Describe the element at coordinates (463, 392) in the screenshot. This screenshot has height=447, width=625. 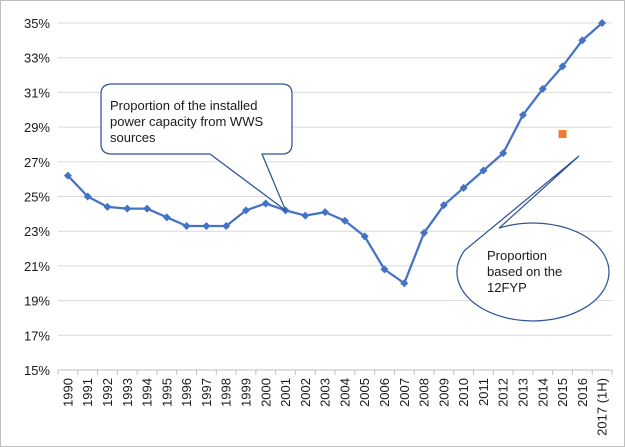
I see `x-tick-label: 2010` at that location.